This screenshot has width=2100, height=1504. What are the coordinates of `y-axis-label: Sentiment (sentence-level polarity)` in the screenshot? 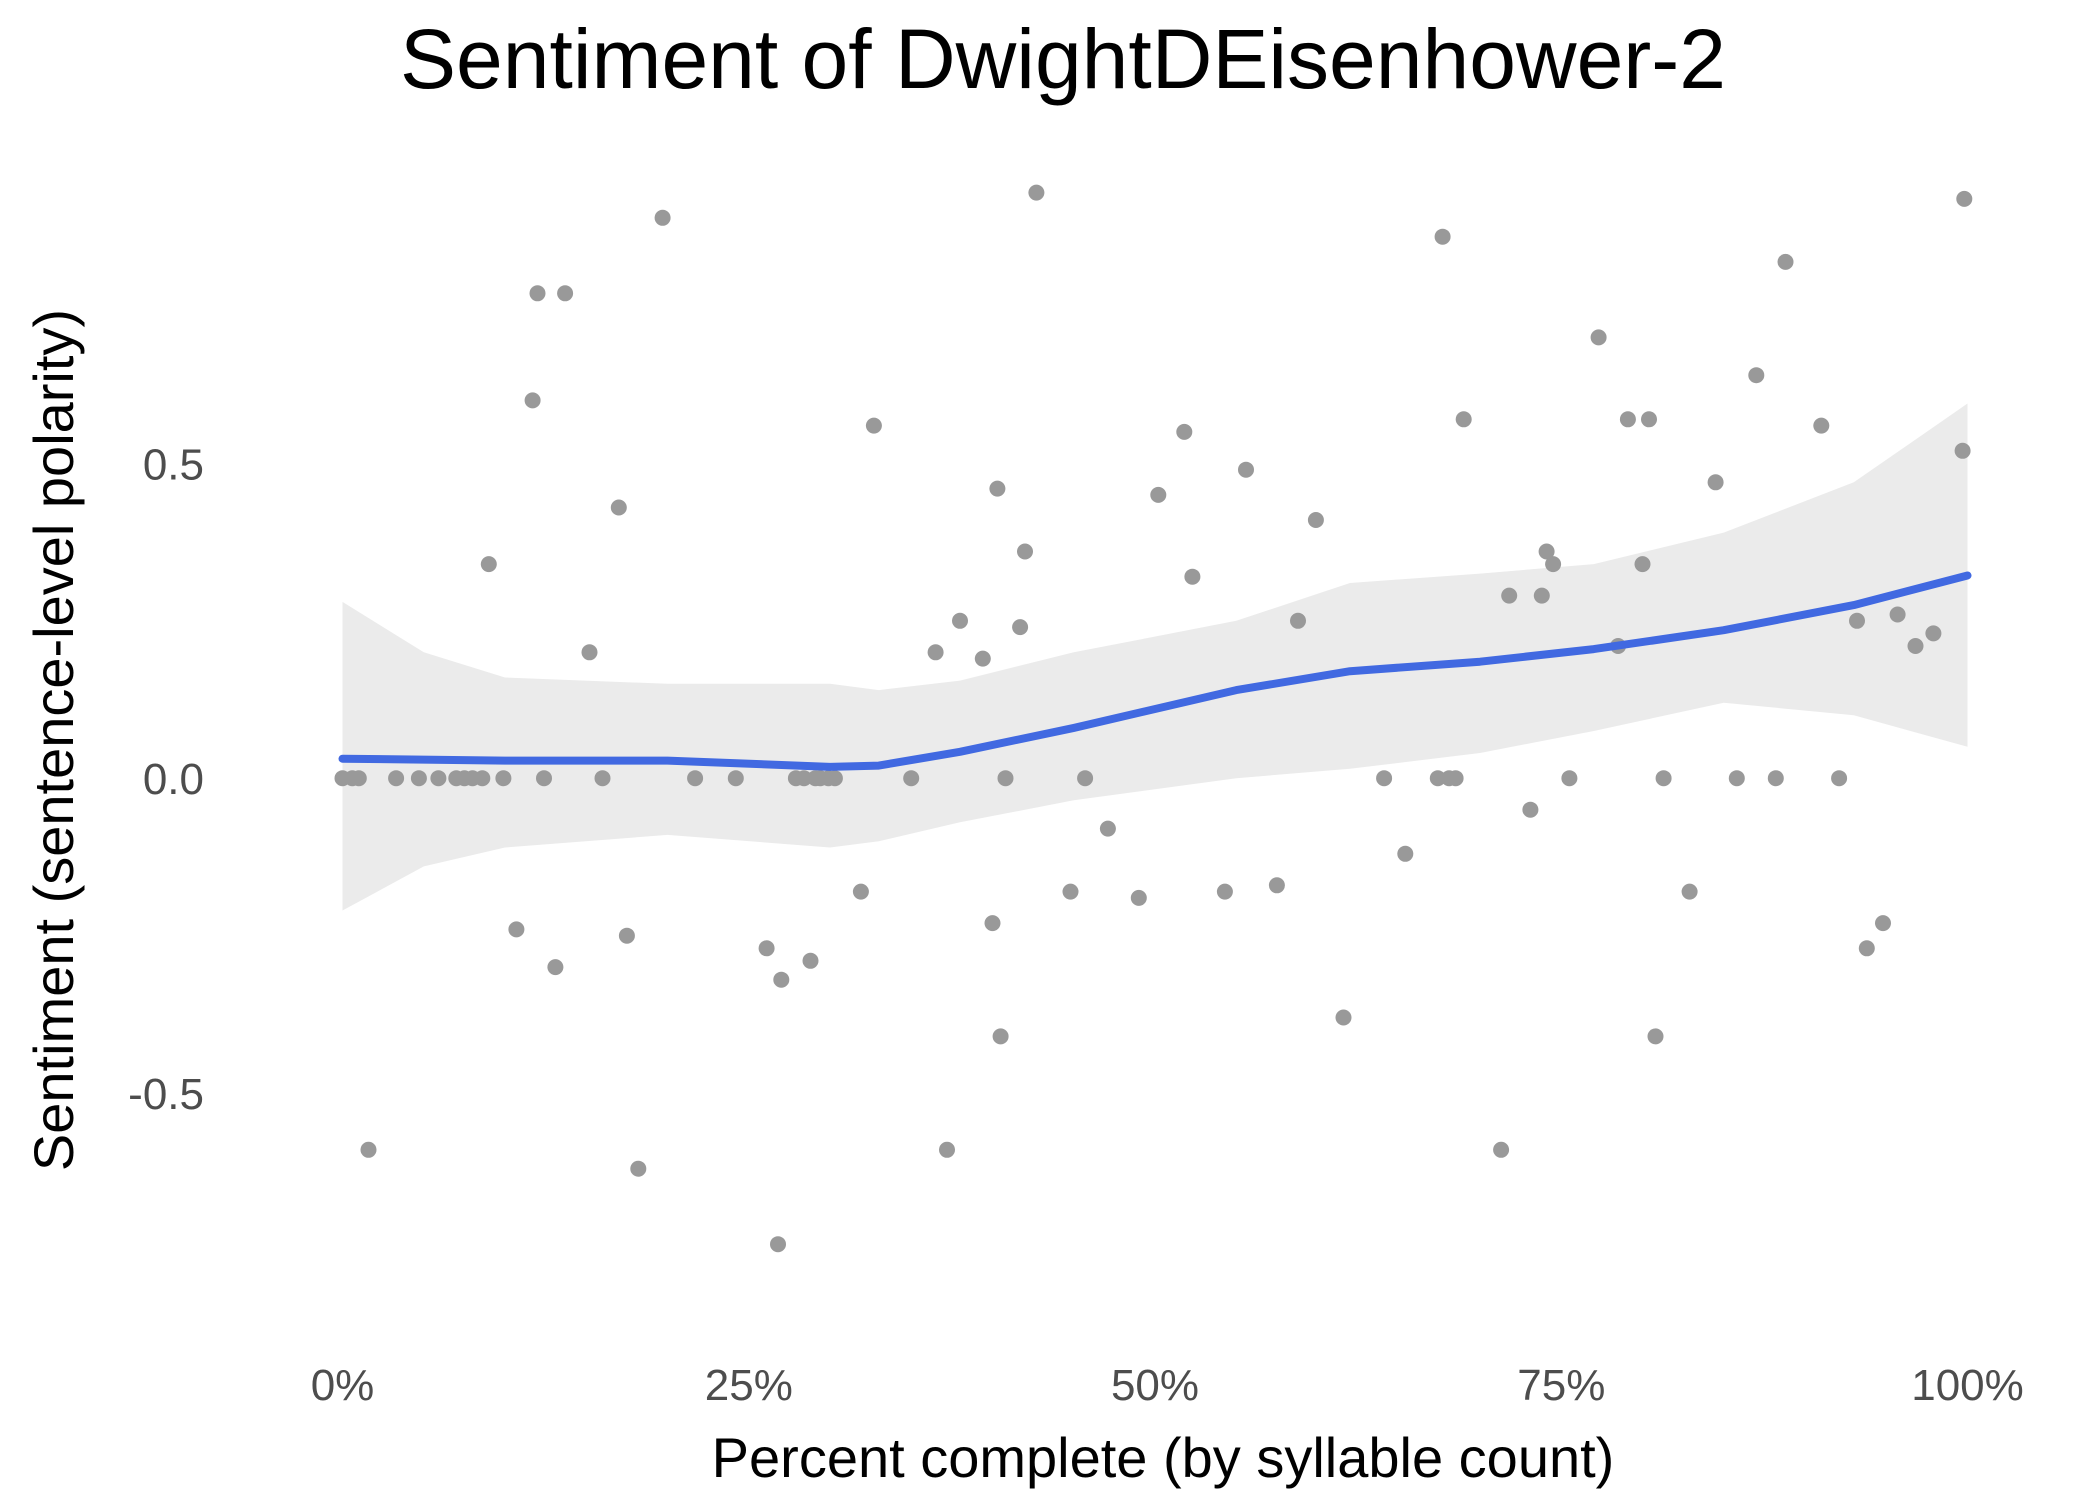 It's located at (53, 740).